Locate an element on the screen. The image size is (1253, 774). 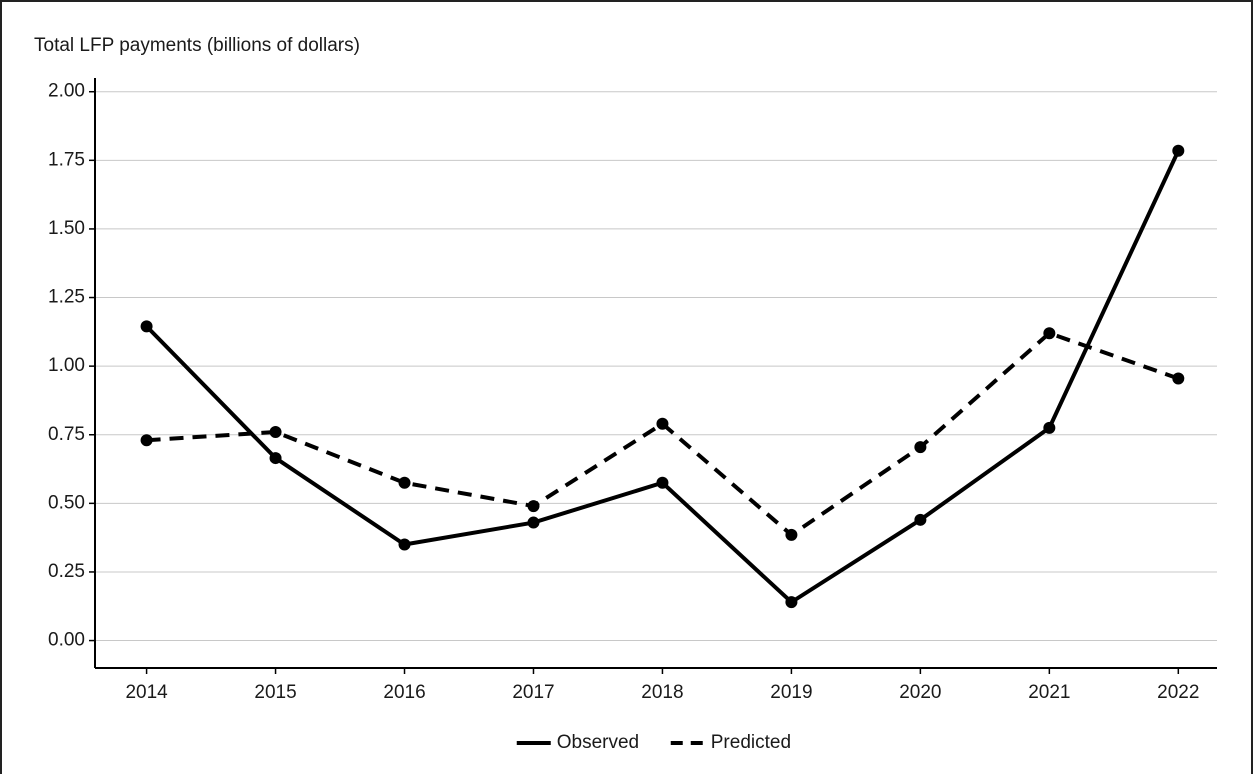
x-tick-label: 2014 is located at coordinates (146, 692).